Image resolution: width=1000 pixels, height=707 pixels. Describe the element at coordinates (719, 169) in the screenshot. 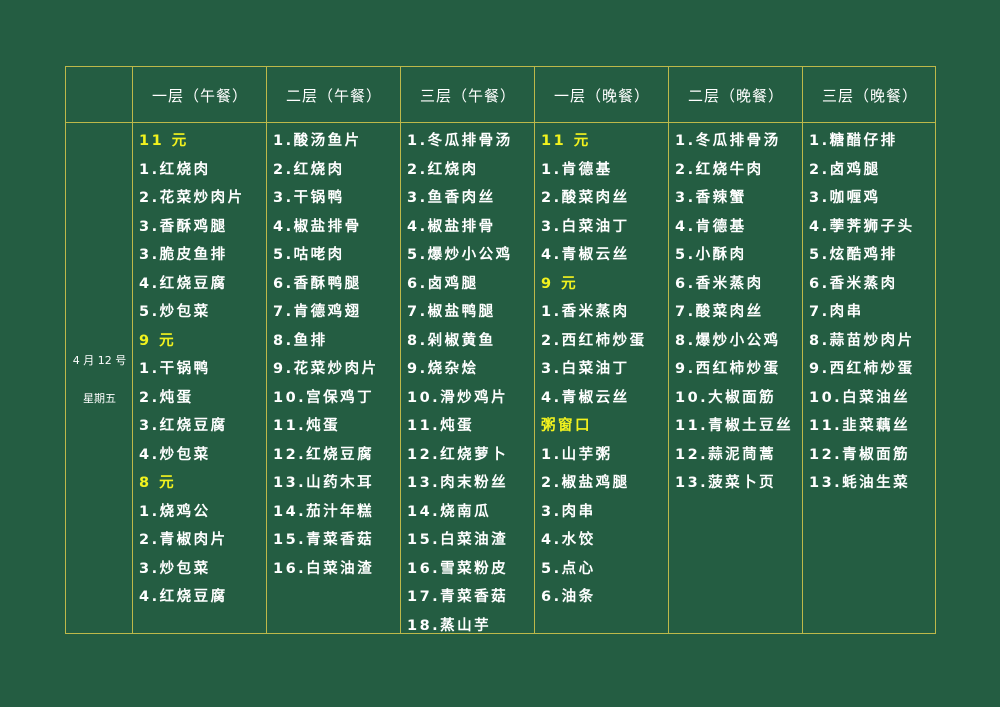

I see `menu-item: 2.红烧牛肉` at that location.